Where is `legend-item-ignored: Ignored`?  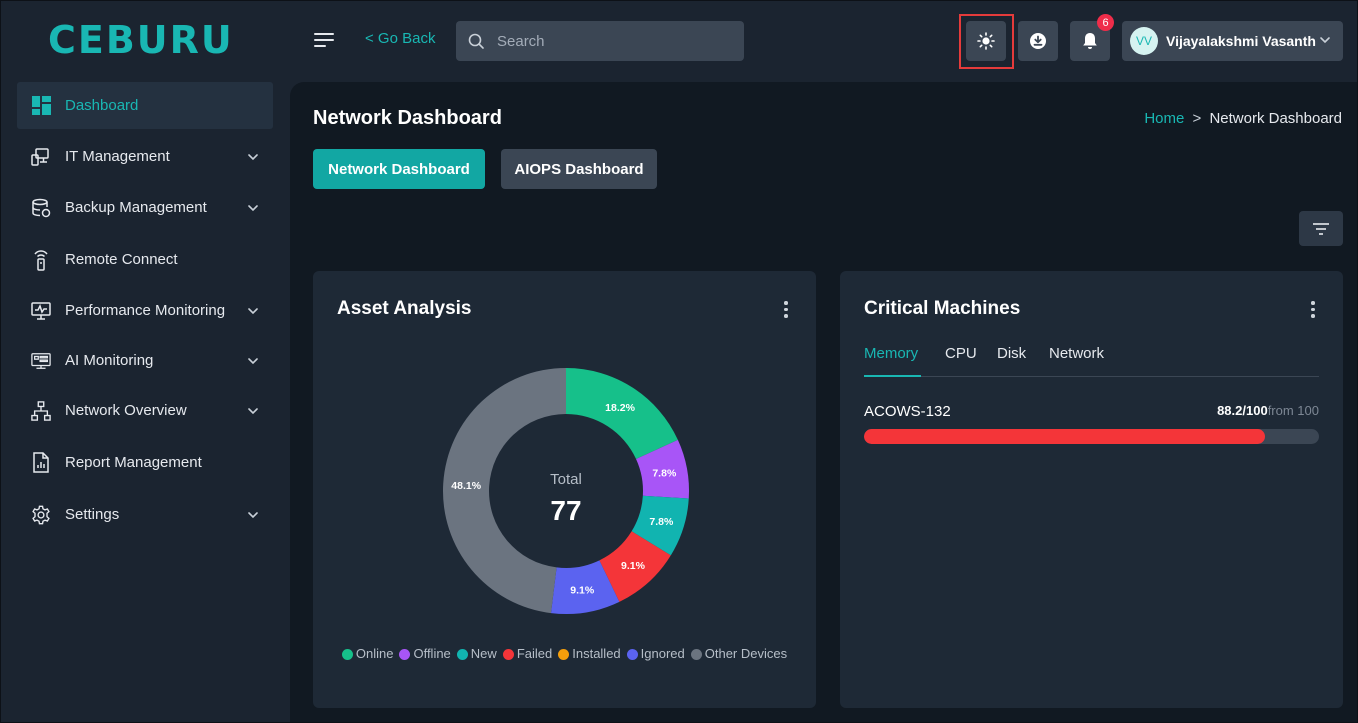
legend-item-ignored: Ignored is located at coordinates (655, 654).